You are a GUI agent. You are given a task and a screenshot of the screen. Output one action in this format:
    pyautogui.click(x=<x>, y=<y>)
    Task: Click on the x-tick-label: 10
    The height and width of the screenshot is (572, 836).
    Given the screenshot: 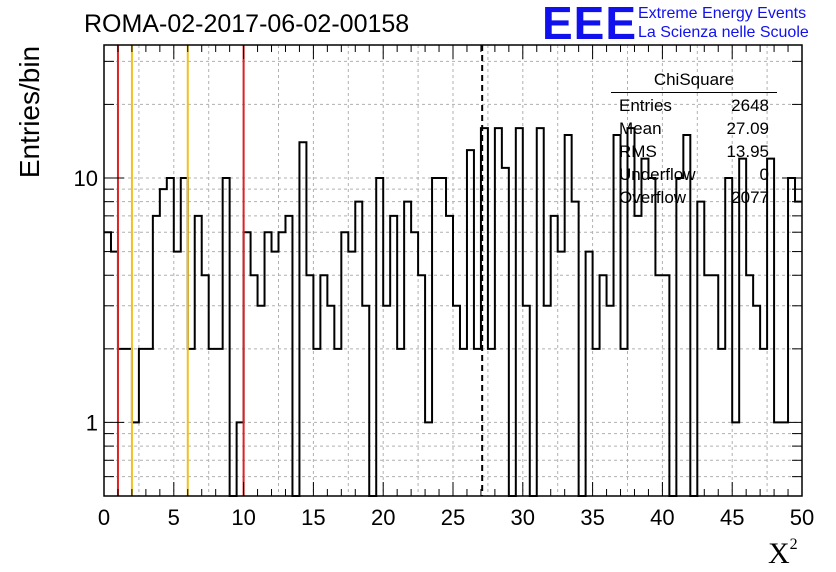 What is the action you would take?
    pyautogui.click(x=243, y=517)
    